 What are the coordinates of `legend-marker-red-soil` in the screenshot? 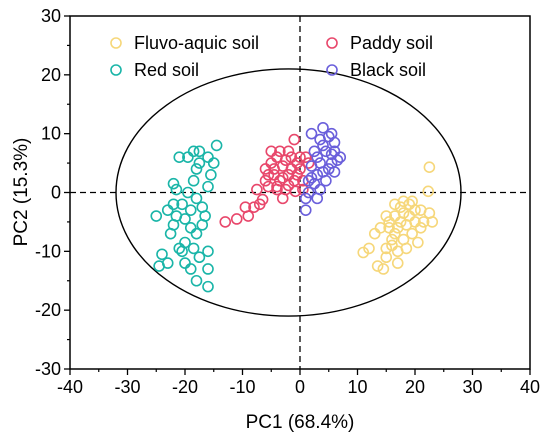 It's located at (116, 70).